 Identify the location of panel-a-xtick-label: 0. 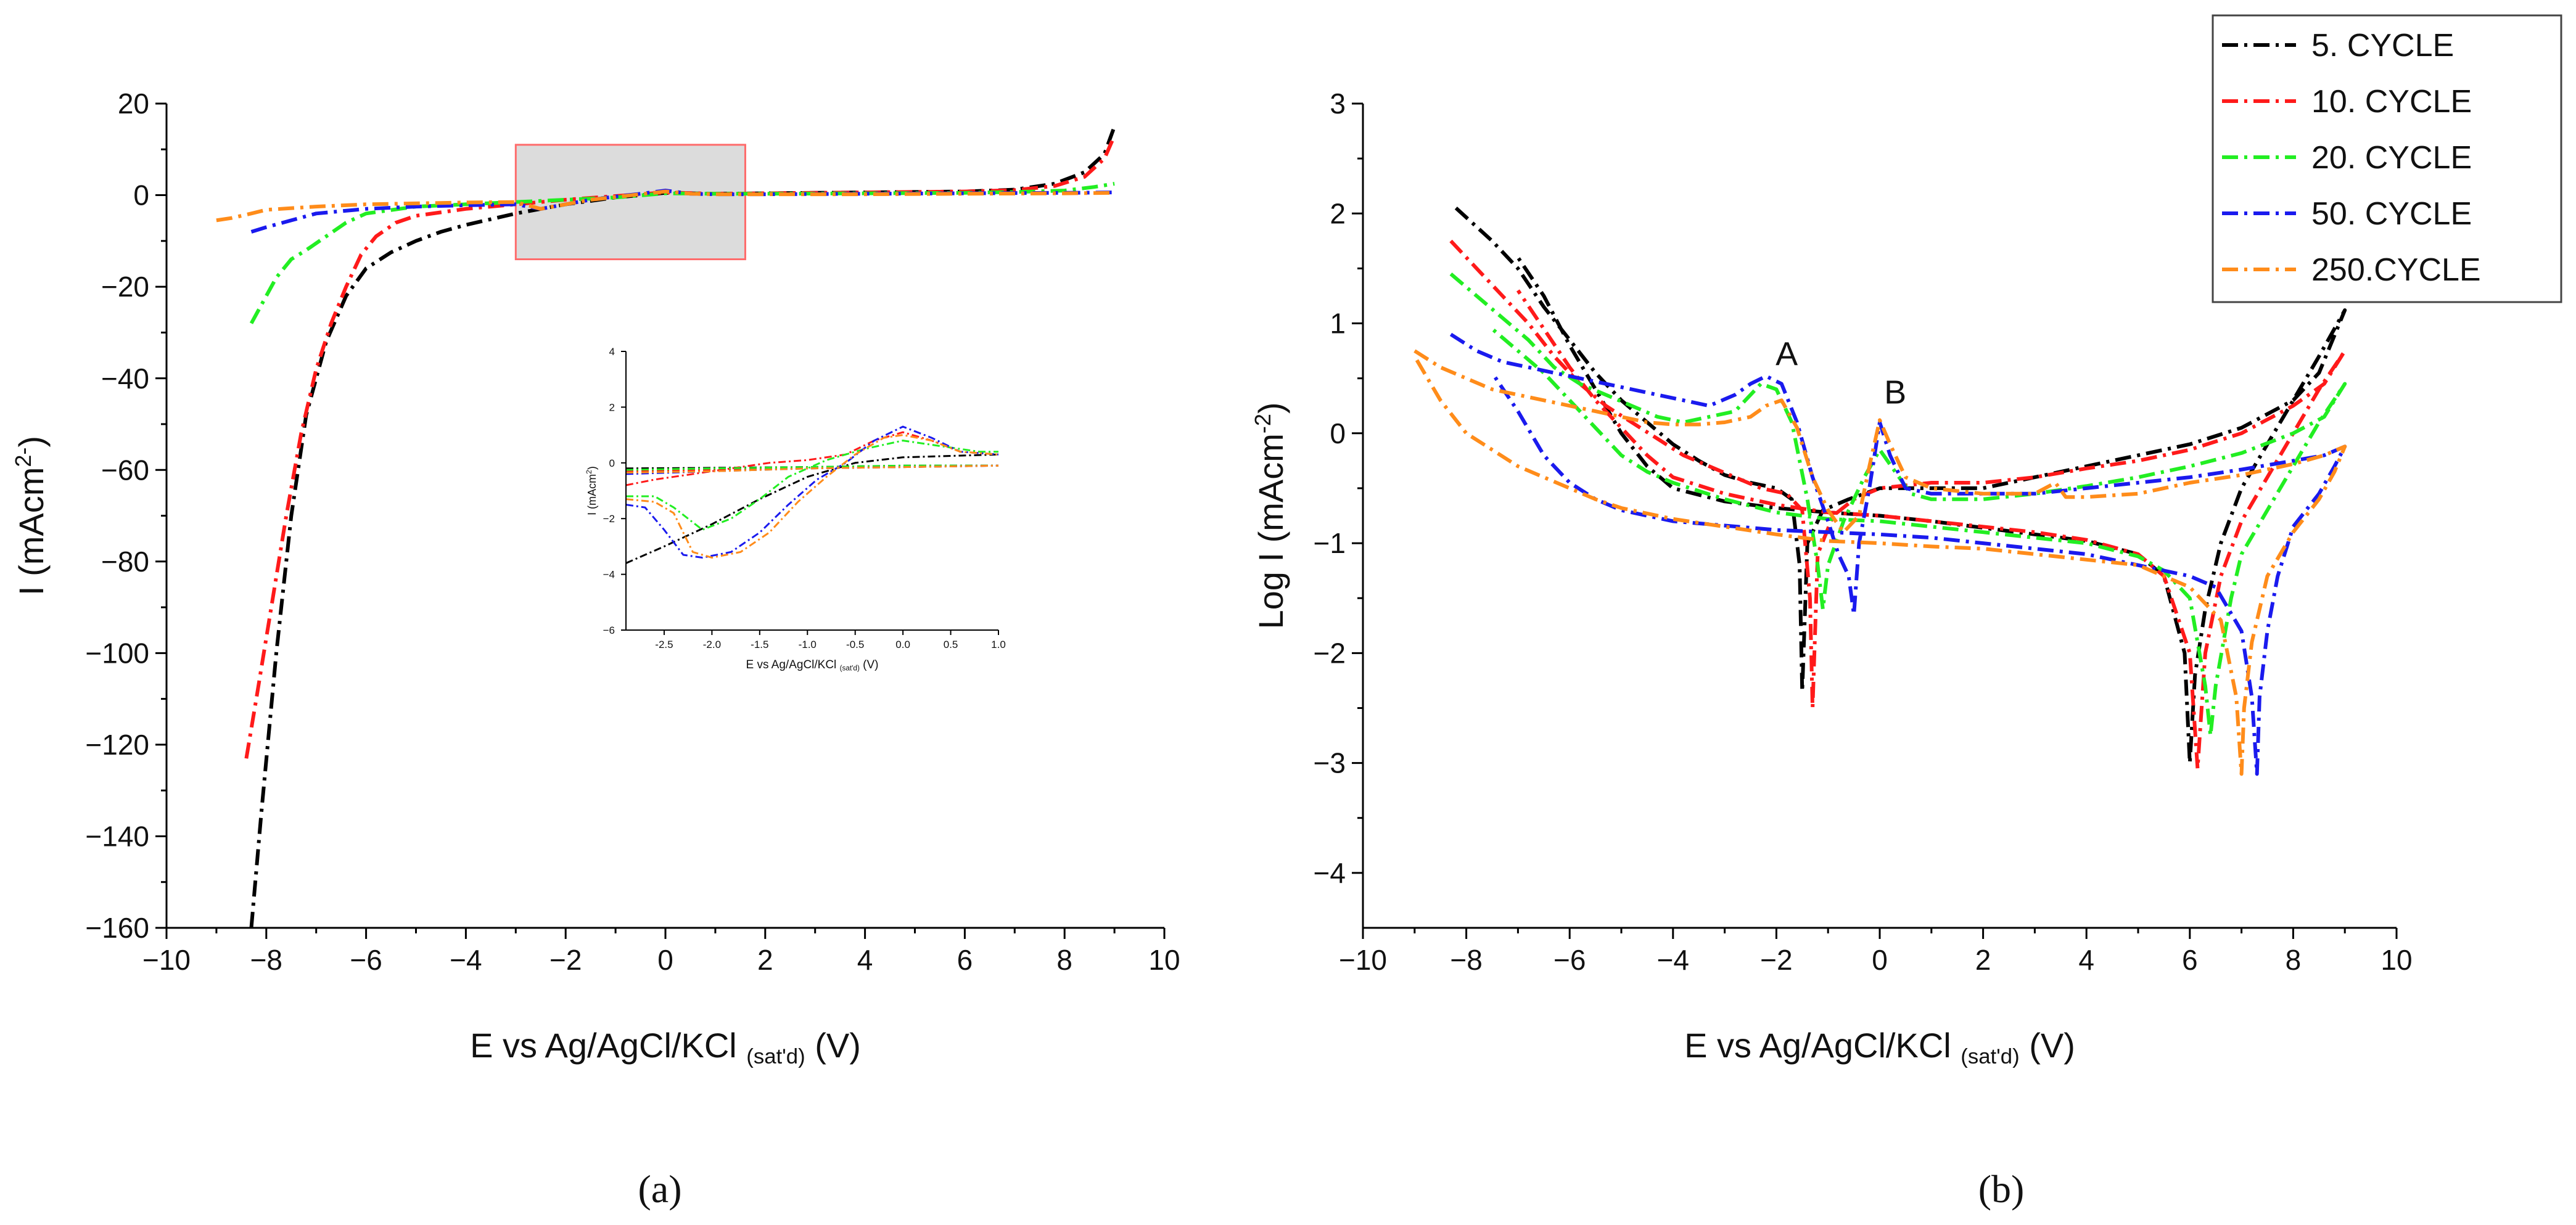
(665, 960).